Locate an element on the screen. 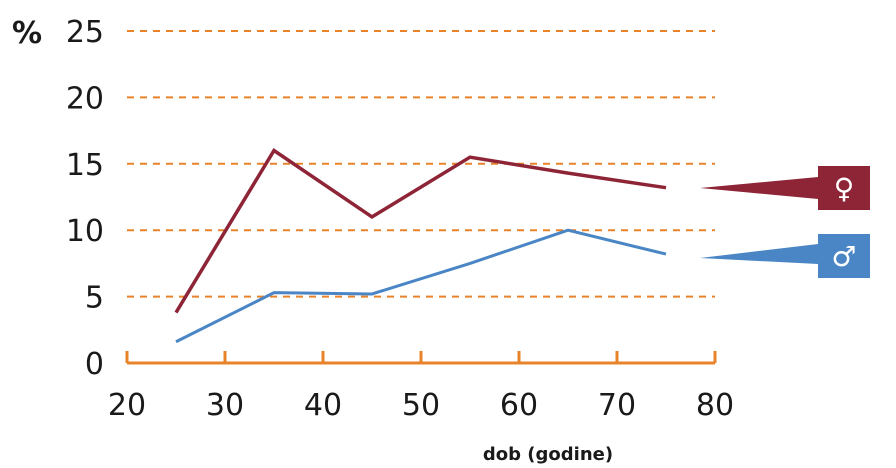 The width and height of the screenshot is (896, 468). female-symbol-icon: ♀ is located at coordinates (844, 188).